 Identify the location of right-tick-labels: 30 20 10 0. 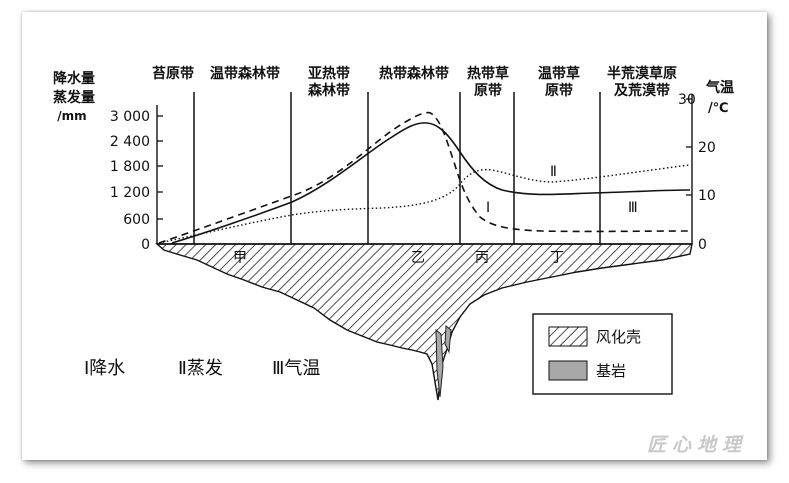
(697, 172).